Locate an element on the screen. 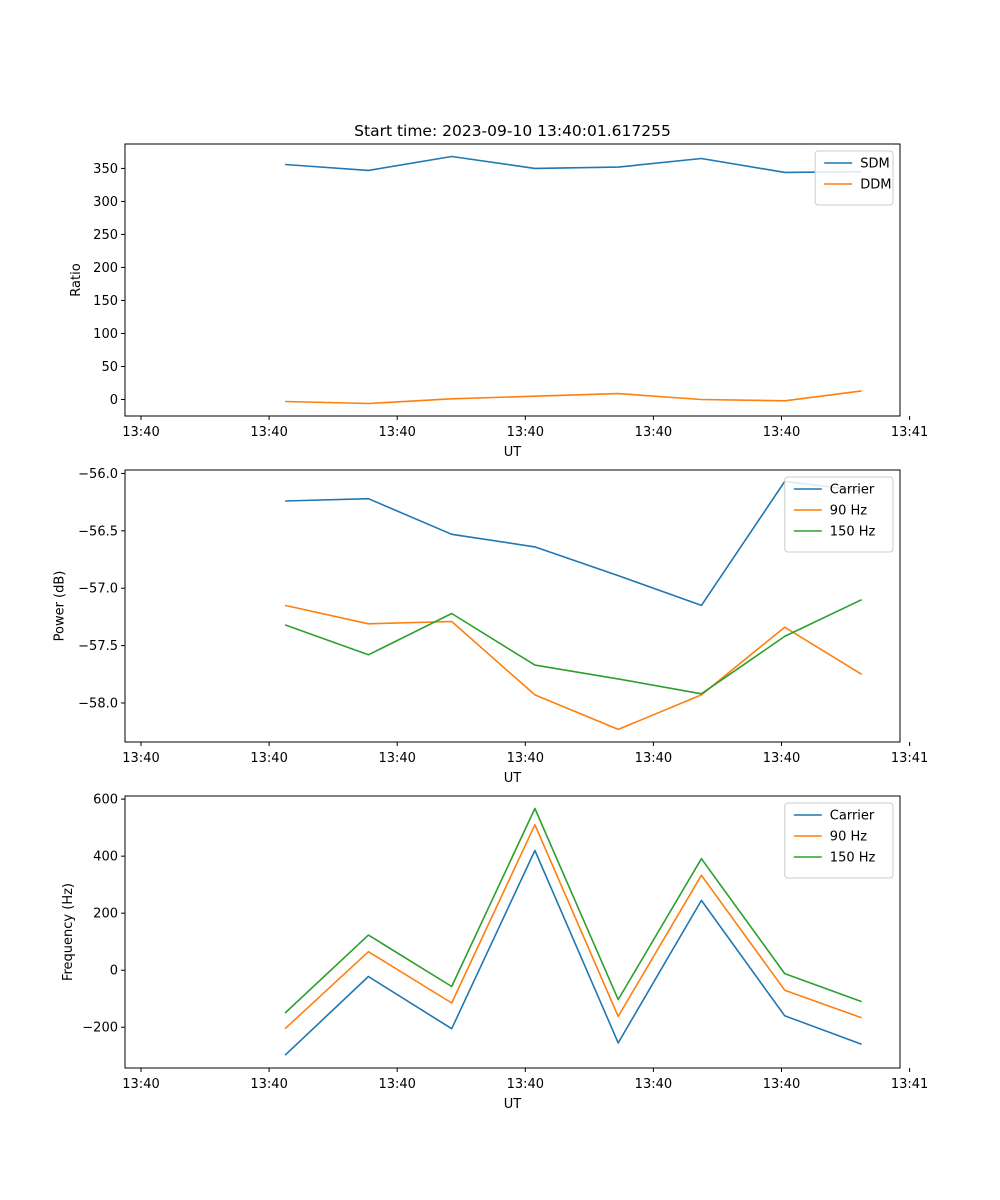 Image resolution: width=1000 pixels, height=1200 pixels. y-tick-label: −58.0 is located at coordinates (98, 703).